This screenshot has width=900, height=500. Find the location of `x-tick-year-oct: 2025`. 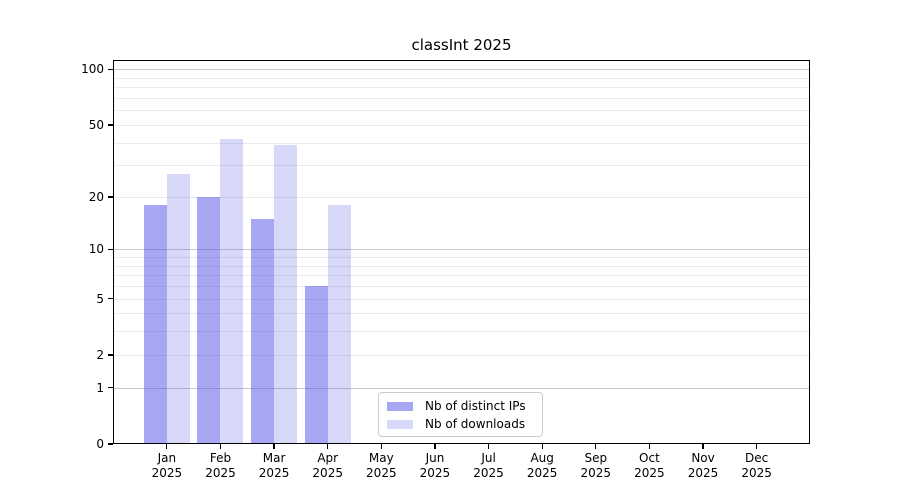

x-tick-year-oct: 2025 is located at coordinates (649, 472).